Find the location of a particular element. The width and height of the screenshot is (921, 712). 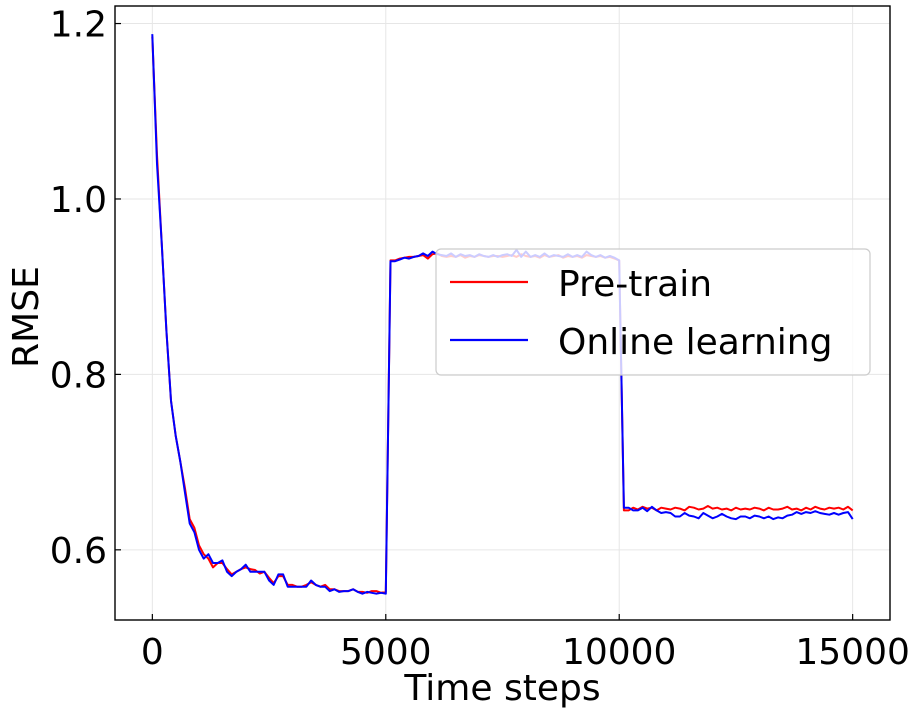

x-tick-label: 15000 is located at coordinates (852, 652).